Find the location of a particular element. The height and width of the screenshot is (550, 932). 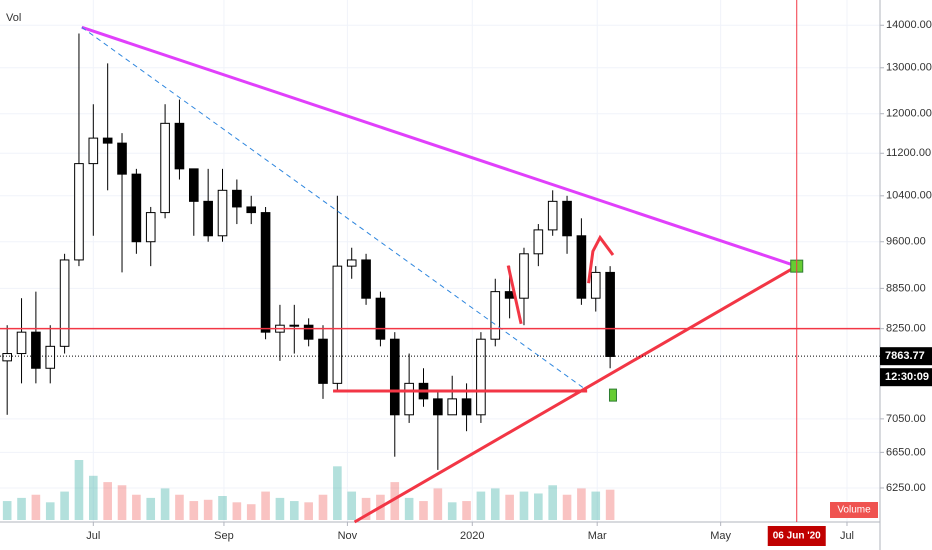

last-price-box is located at coordinates (906, 356).